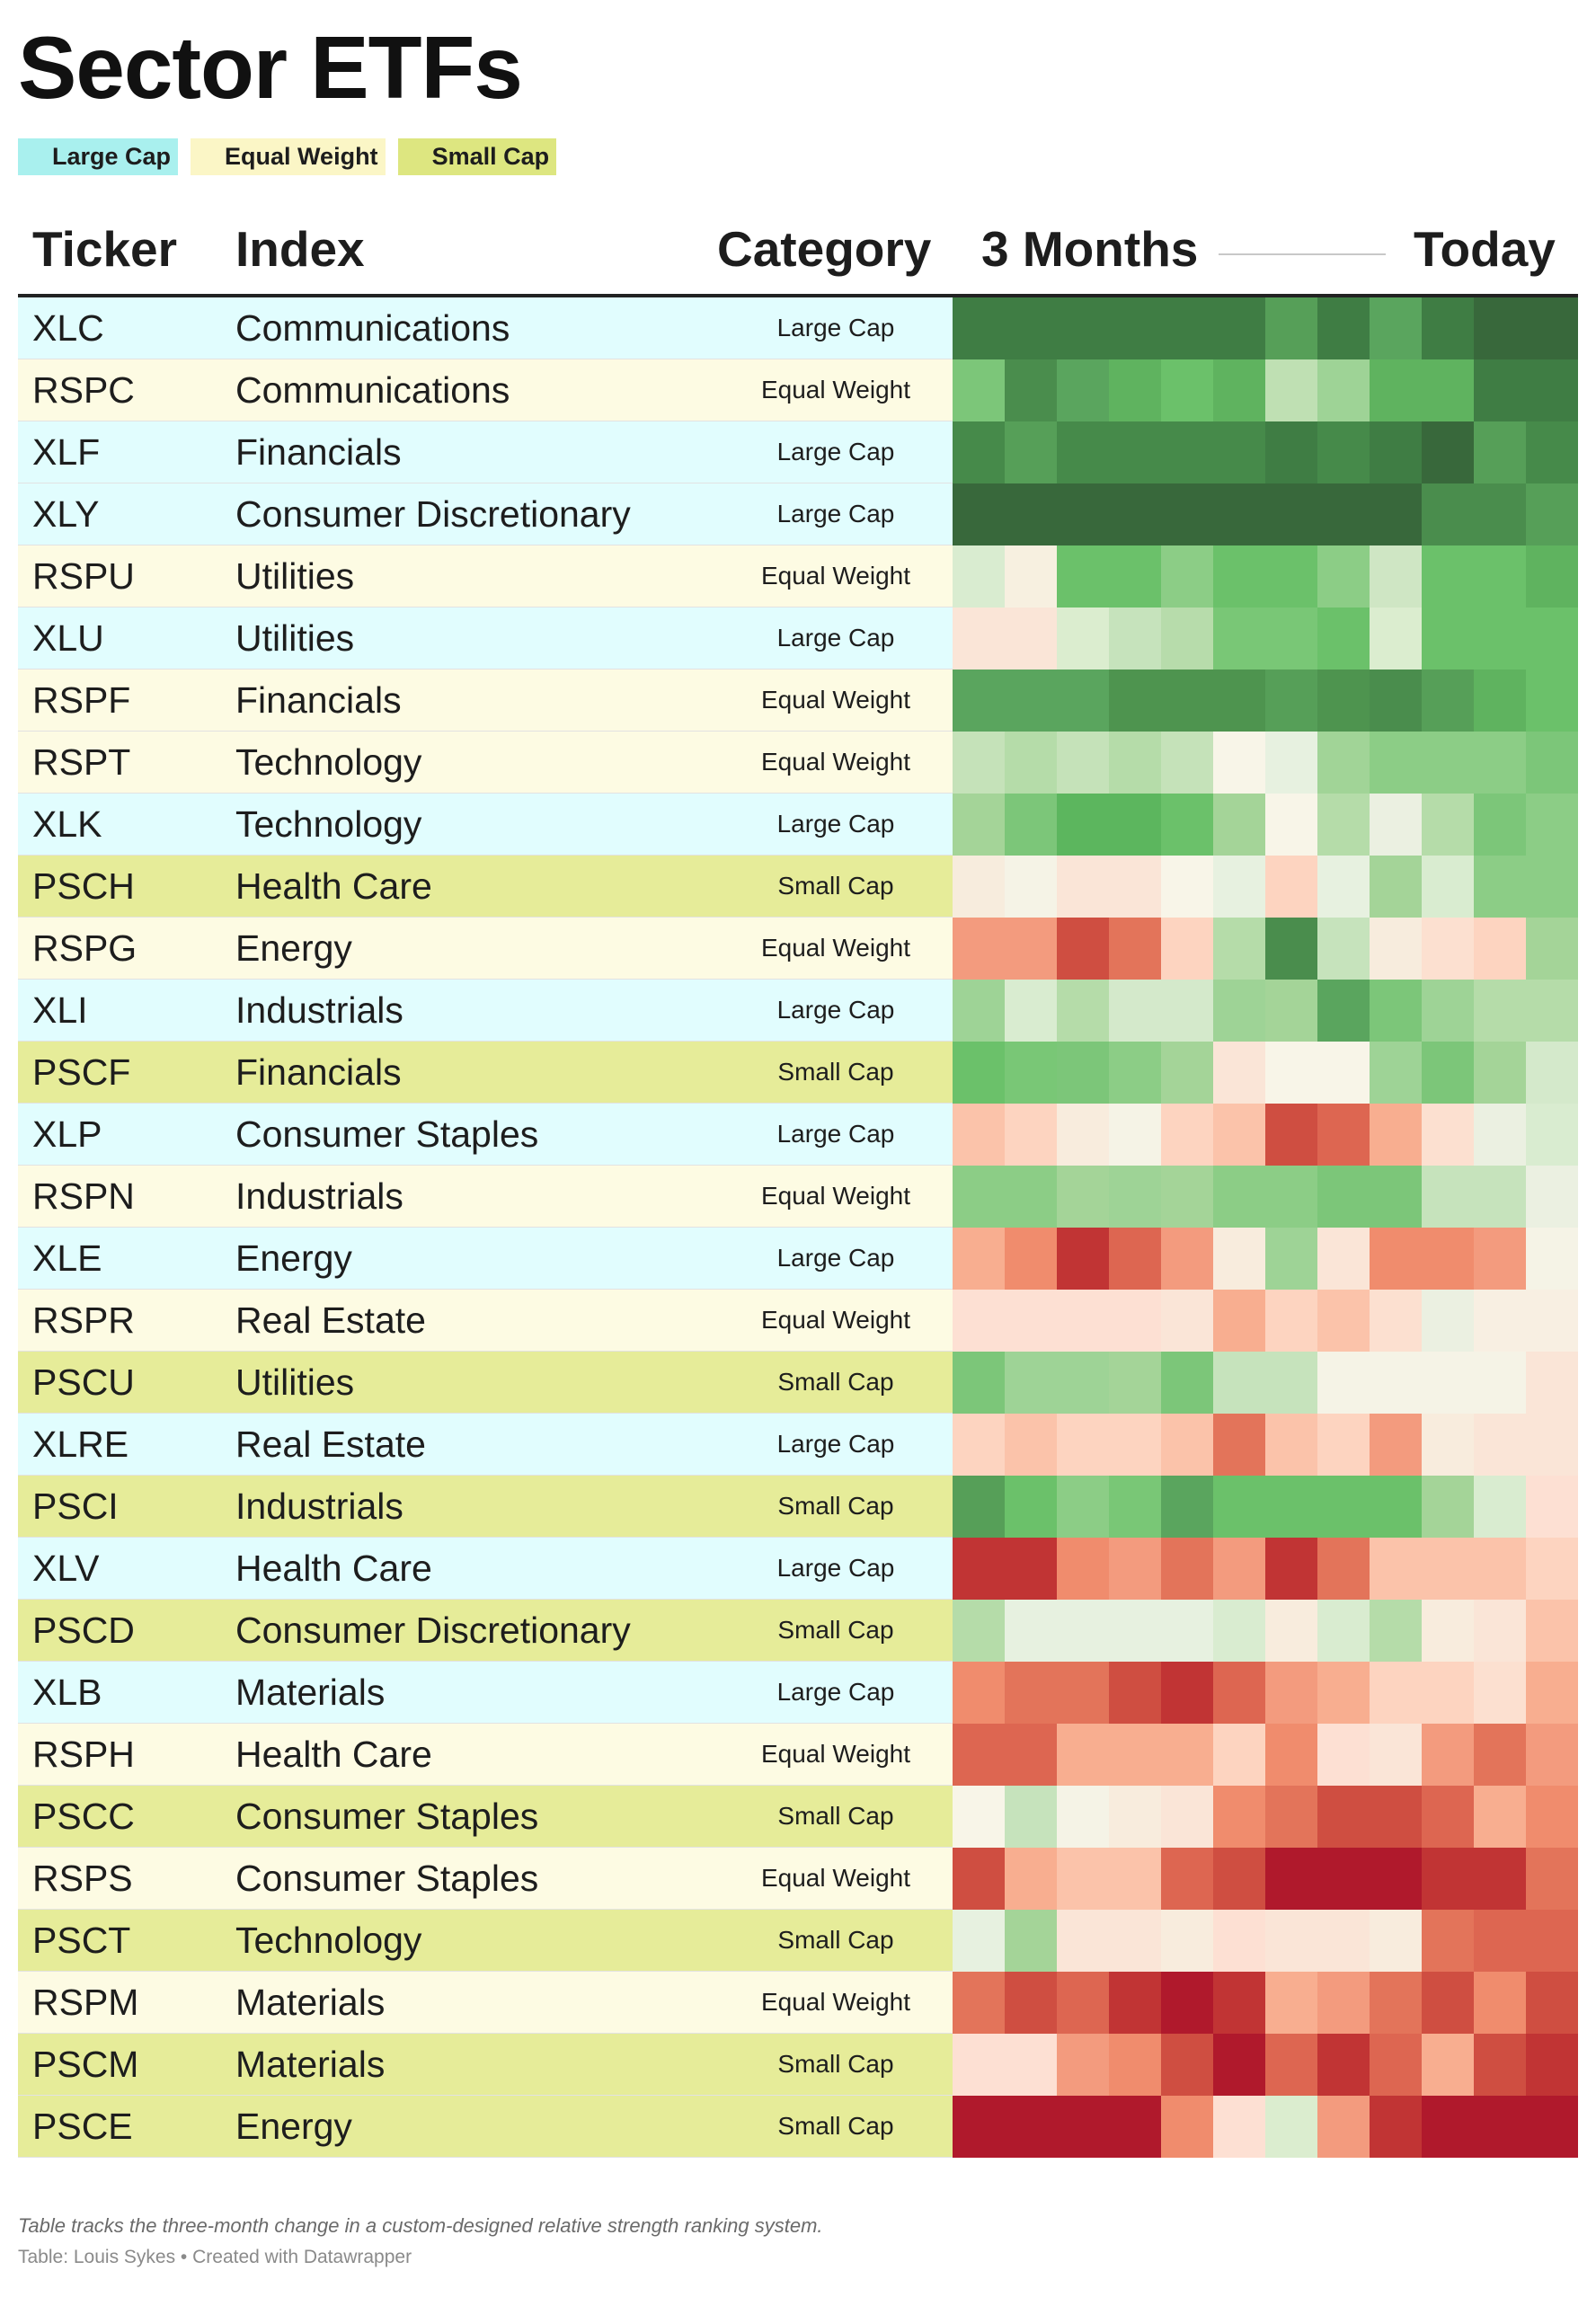  I want to click on row-info: RSPU Utilities Equal Weight, so click(485, 576).